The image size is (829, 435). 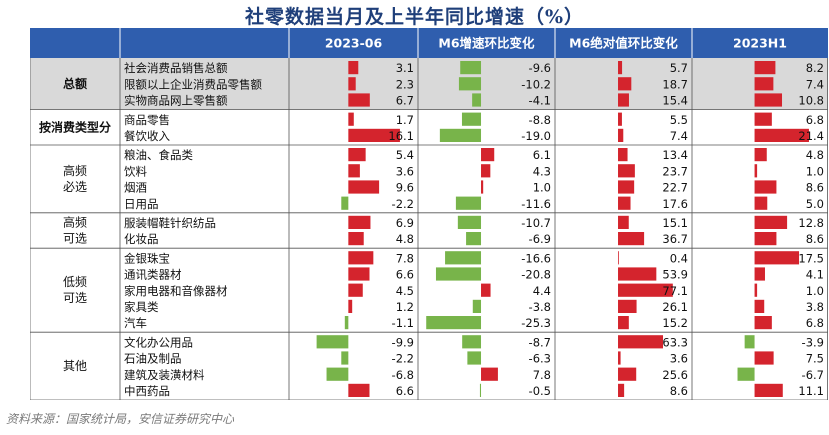 I want to click on data-label: 7.4, so click(x=815, y=84).